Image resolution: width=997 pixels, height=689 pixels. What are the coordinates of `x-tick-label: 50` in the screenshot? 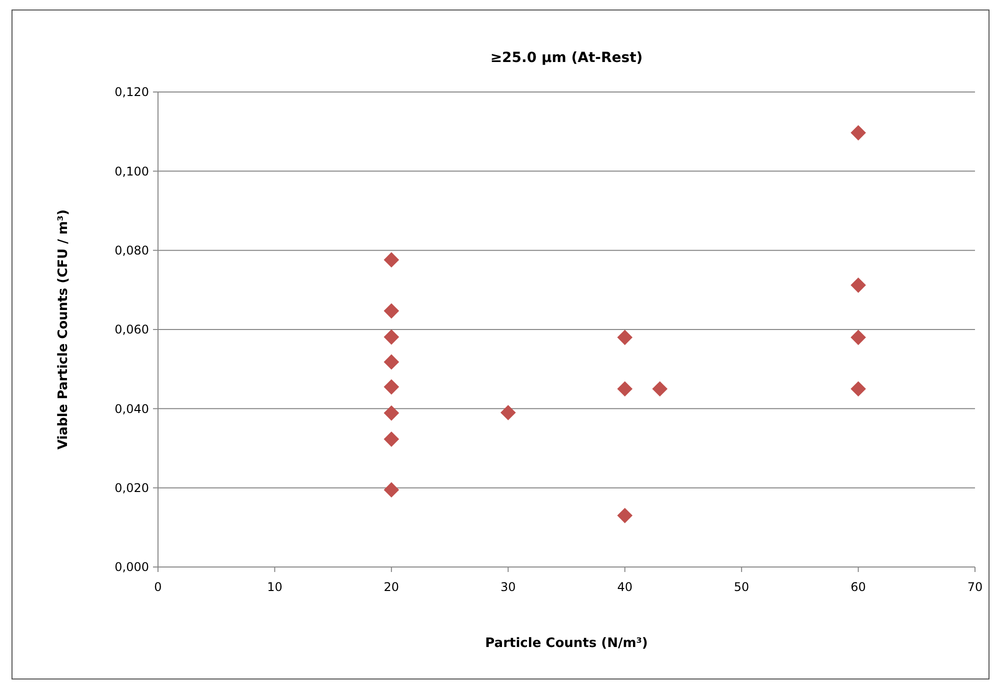 It's located at (742, 587).